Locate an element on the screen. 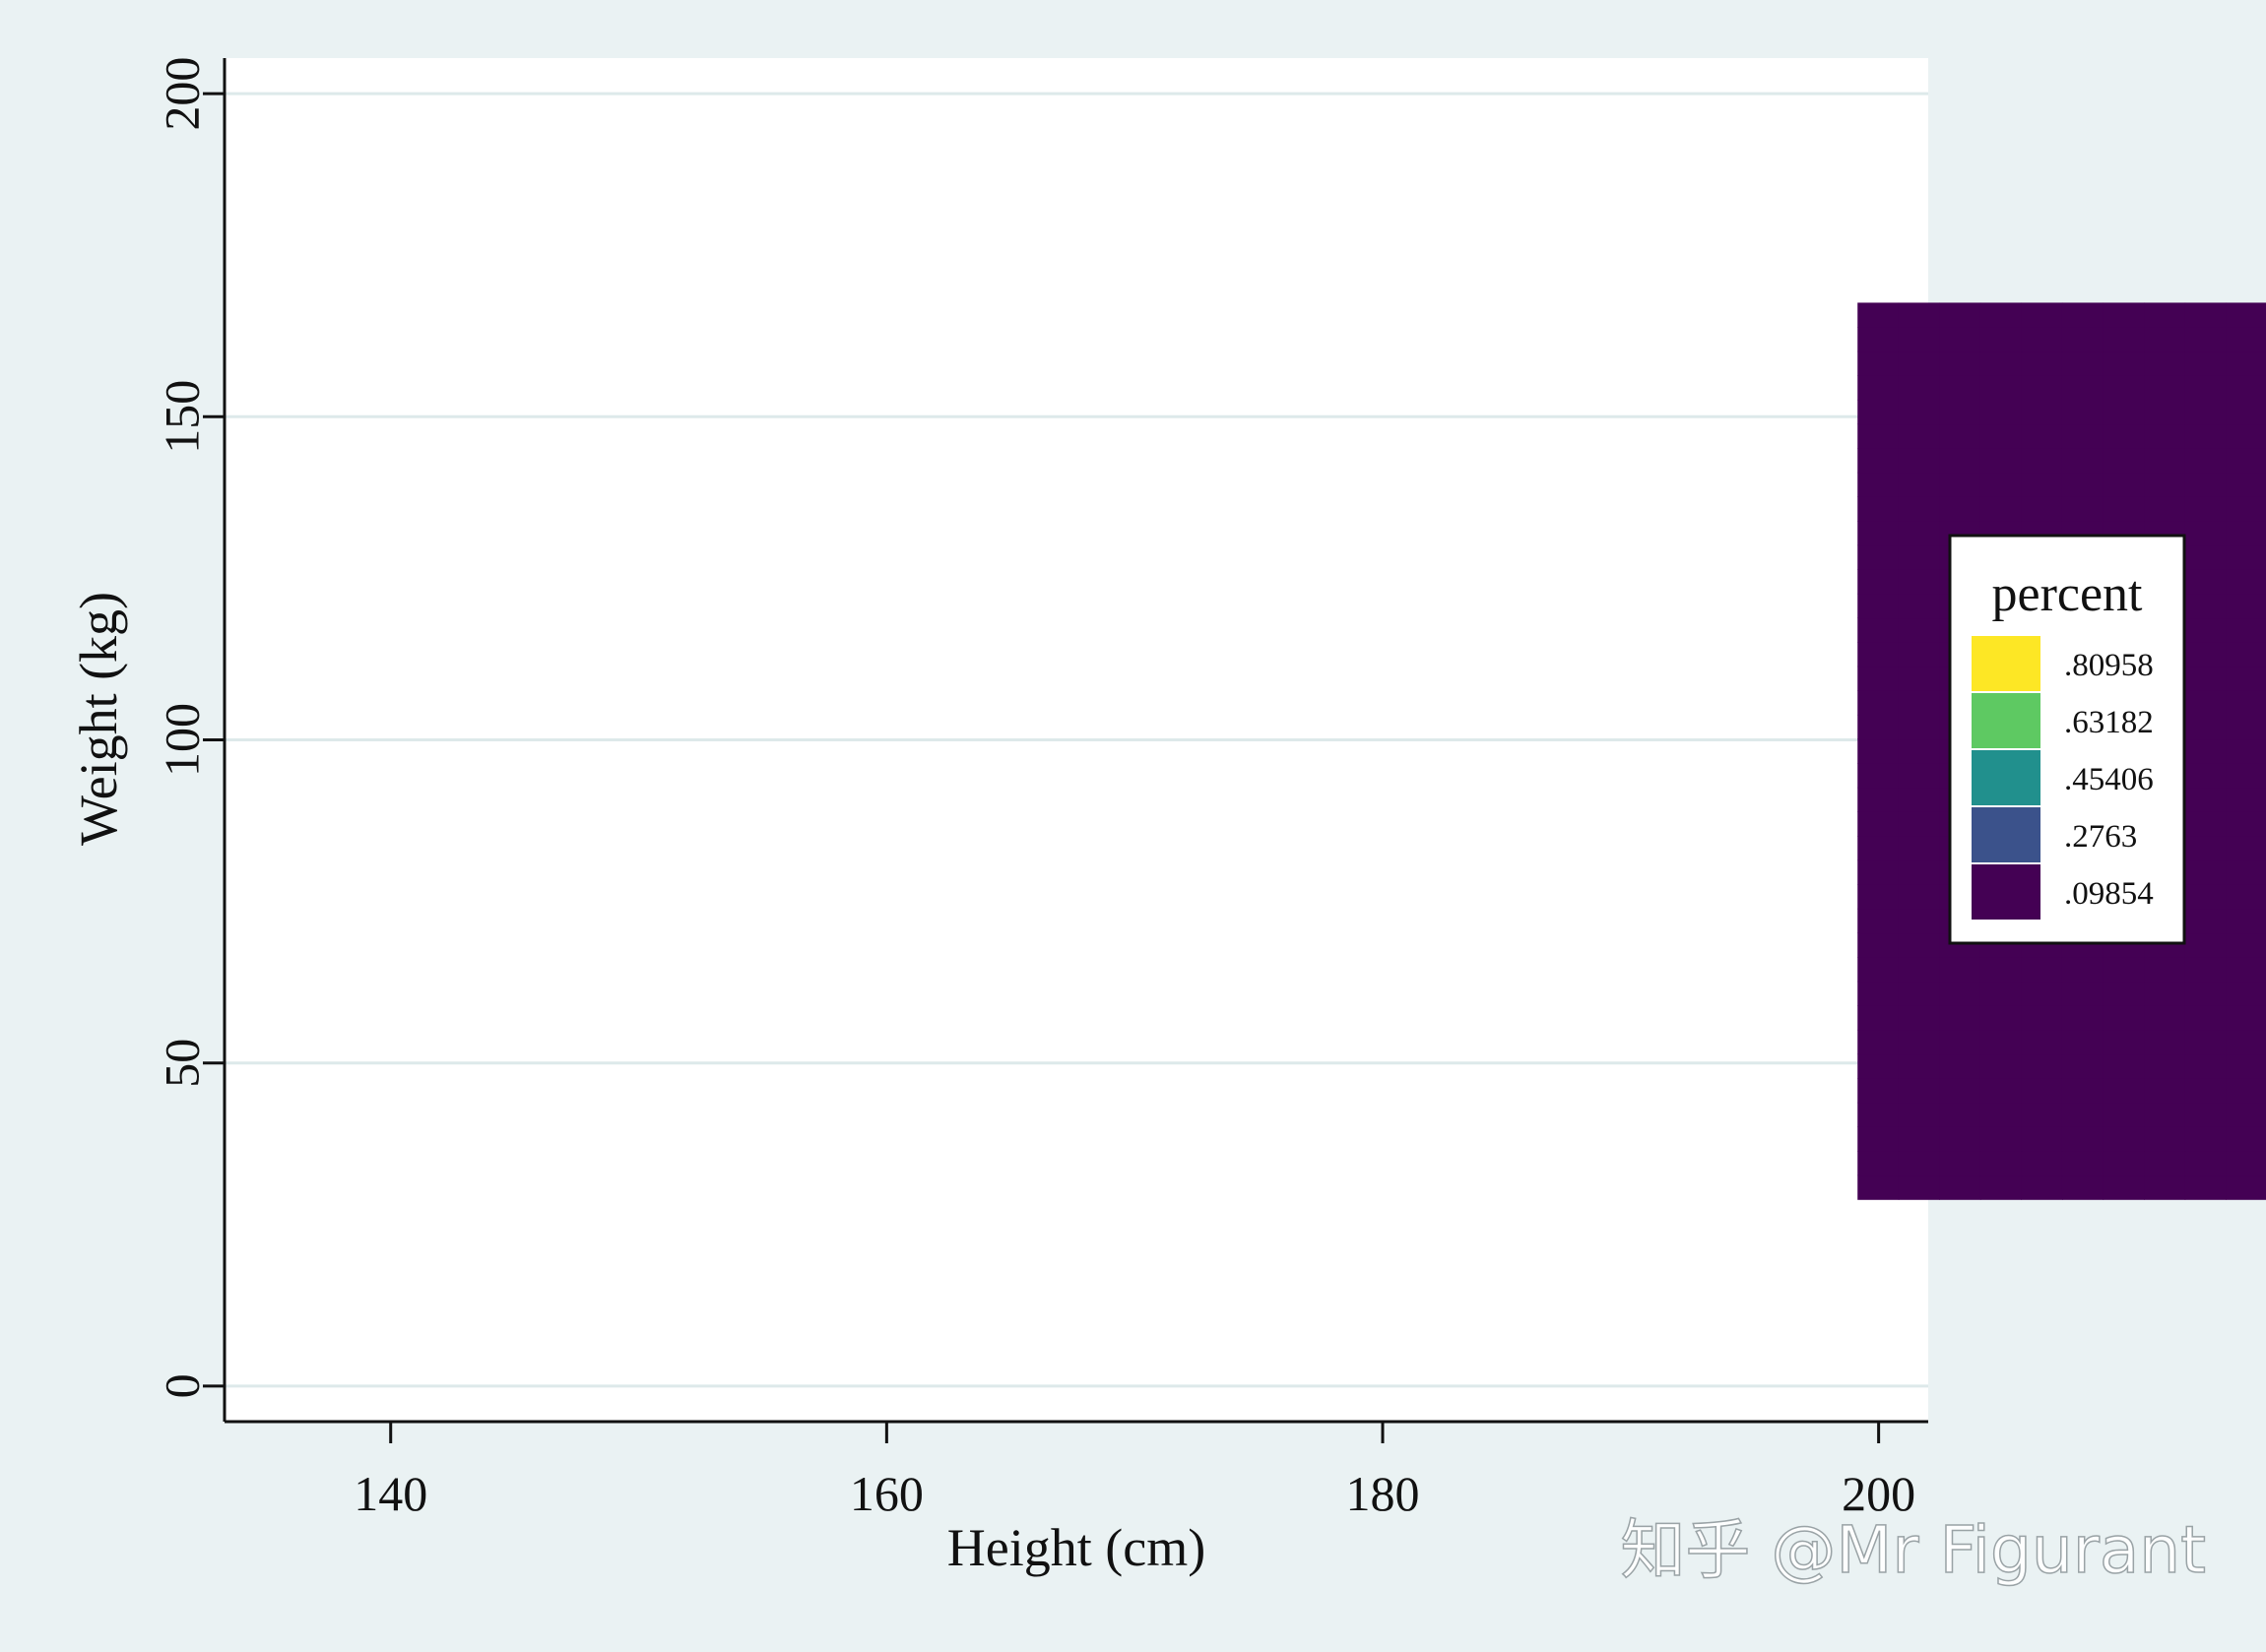 Image resolution: width=2266 pixels, height=1652 pixels. y-axis-title: Weight (kg) is located at coordinates (99, 719).